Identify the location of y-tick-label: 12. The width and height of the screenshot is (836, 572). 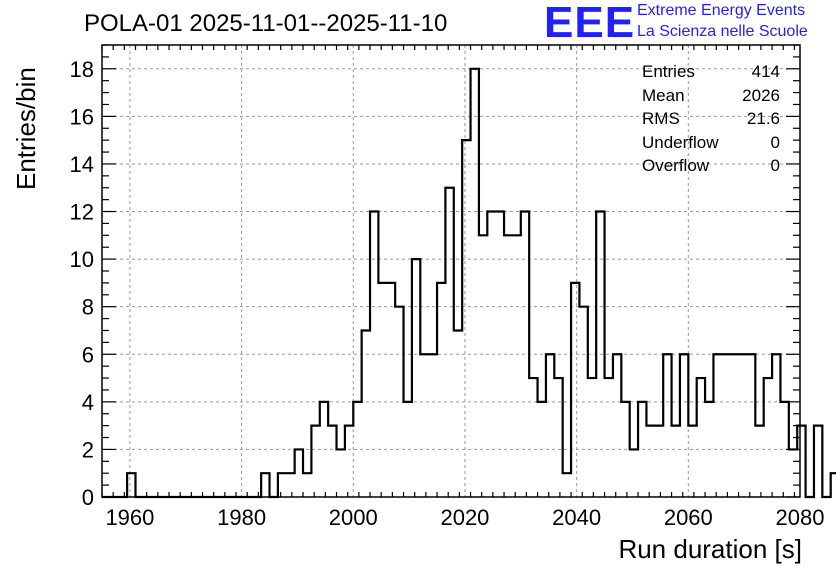
(82, 212).